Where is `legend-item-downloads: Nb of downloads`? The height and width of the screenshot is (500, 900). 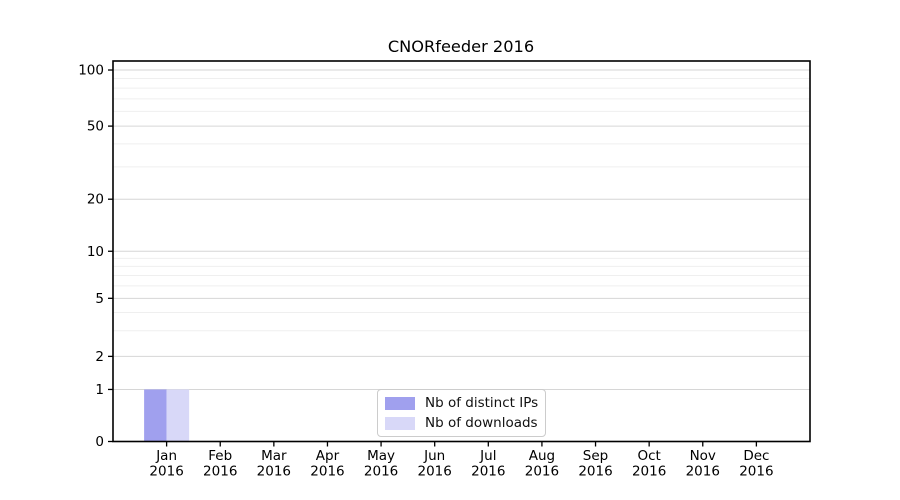
legend-item-downloads: Nb of downloads is located at coordinates (462, 423).